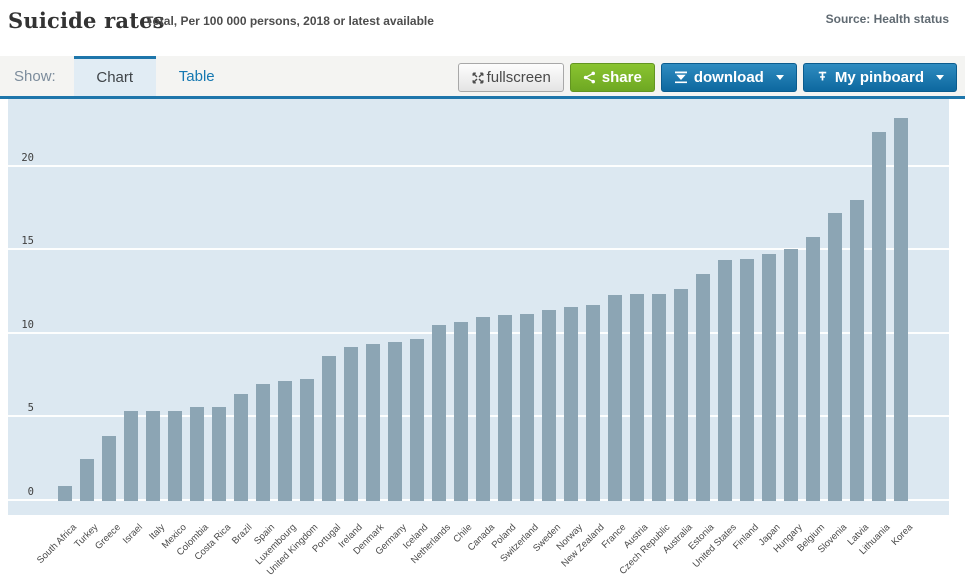 Image resolution: width=965 pixels, height=583 pixels. What do you see at coordinates (241, 447) in the screenshot?
I see `bar-brazil` at bounding box center [241, 447].